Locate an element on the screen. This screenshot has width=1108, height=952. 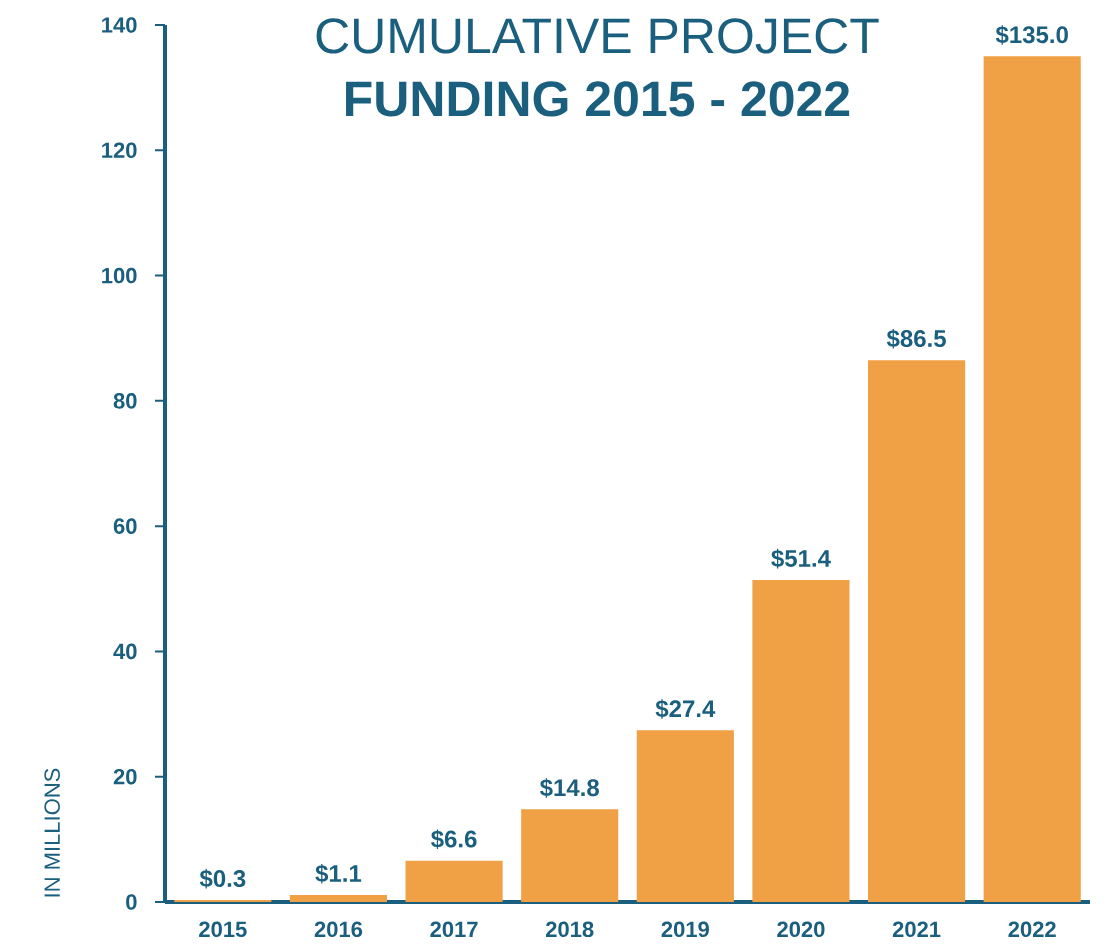
data-label: $0.3 is located at coordinates (222, 878).